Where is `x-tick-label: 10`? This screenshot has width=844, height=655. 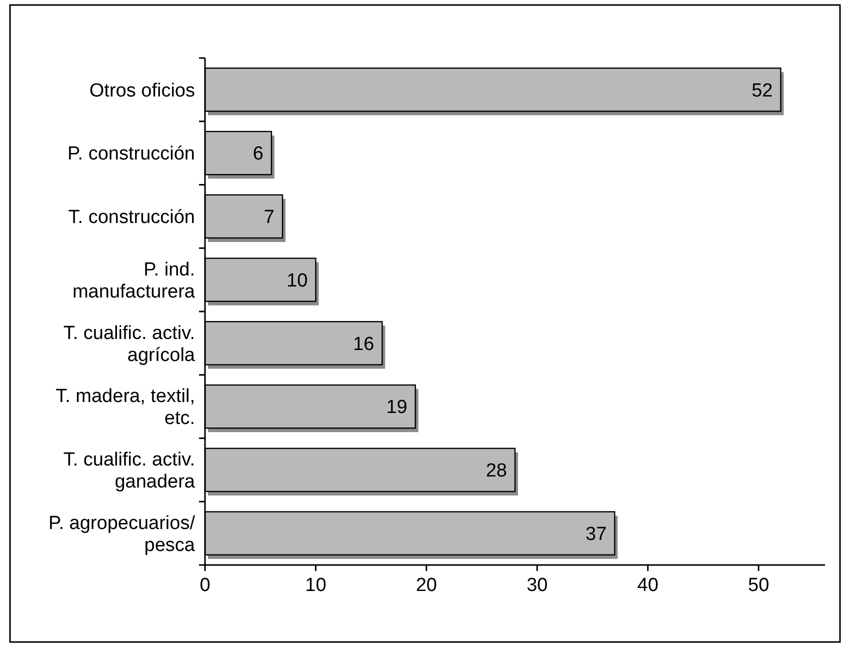
x-tick-label: 10 is located at coordinates (315, 585).